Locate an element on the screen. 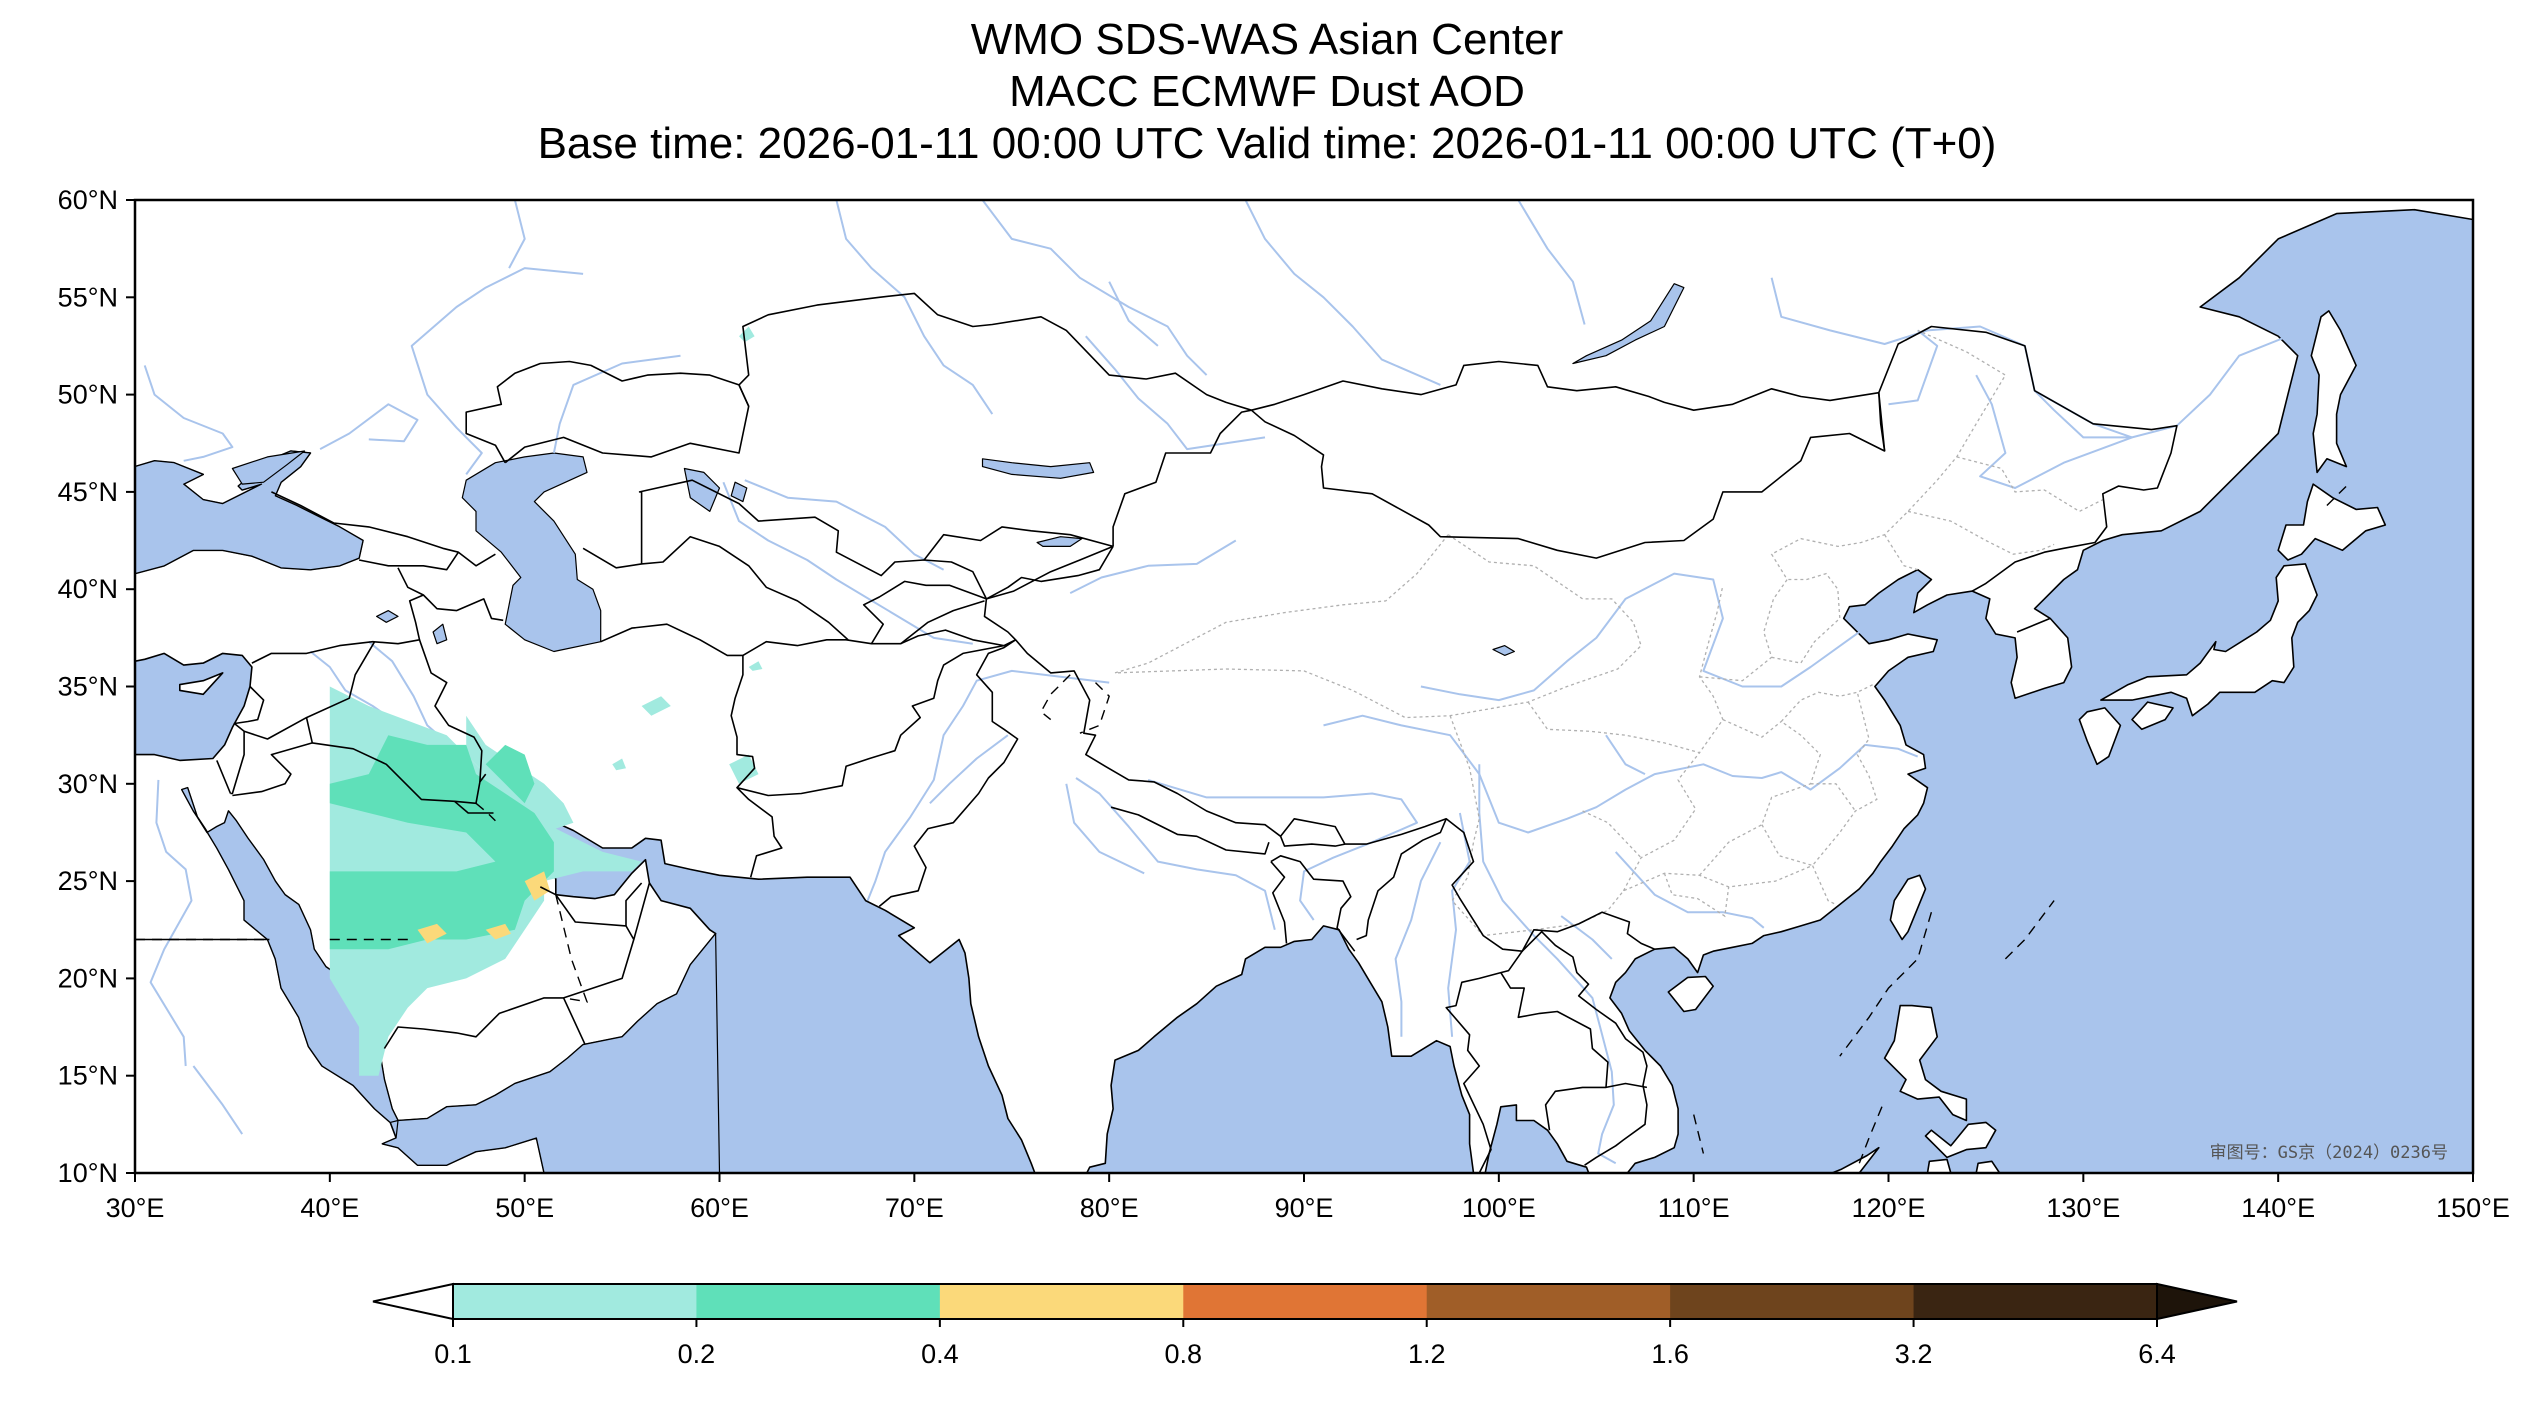  lon-tick-label: 110°E is located at coordinates (1694, 1208).